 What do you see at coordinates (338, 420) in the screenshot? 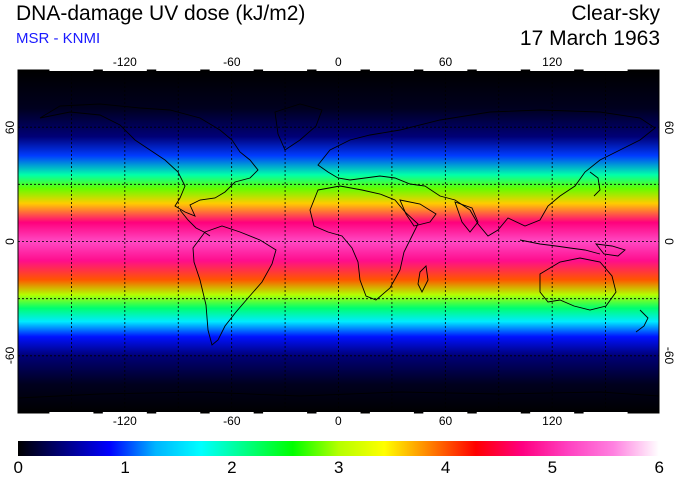
I see `lon-tick-label-bottom: 0` at bounding box center [338, 420].